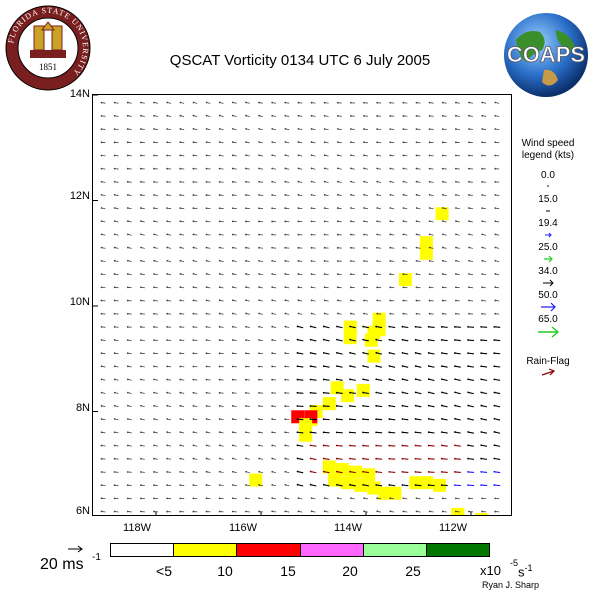  What do you see at coordinates (348, 528) in the screenshot?
I see `x-tick-114w: 114W` at bounding box center [348, 528].